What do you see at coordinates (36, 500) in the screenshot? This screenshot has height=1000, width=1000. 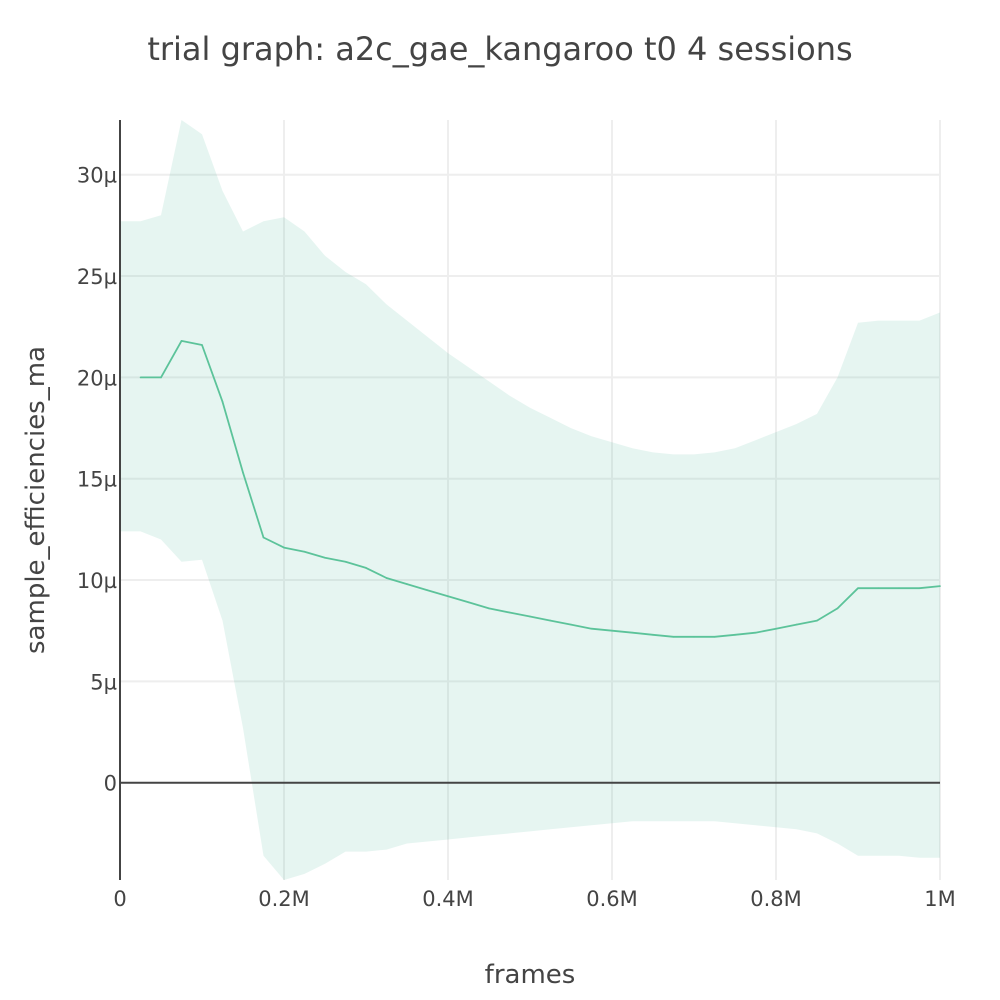 I see `y-axis-title: sample_efficiencies_ma` at bounding box center [36, 500].